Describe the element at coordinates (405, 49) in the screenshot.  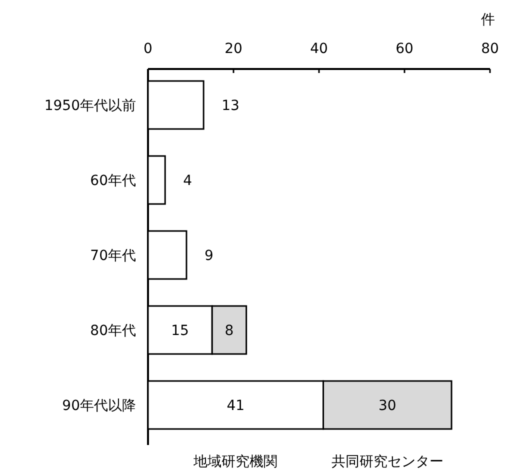
I see `x-tick-label: 60` at that location.